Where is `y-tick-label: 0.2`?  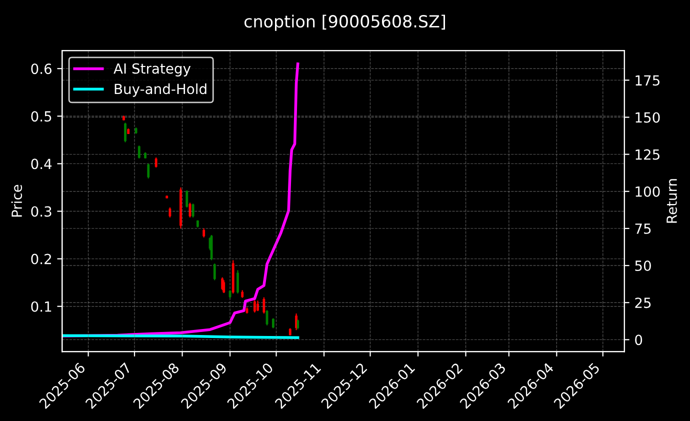
y-tick-label: 0.2 is located at coordinates (41, 259).